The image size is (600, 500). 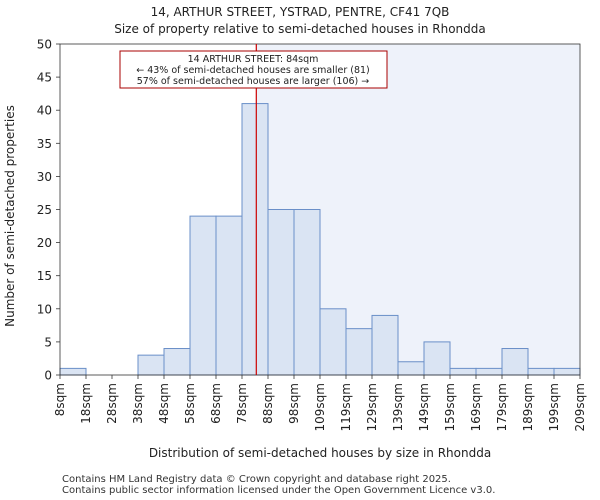 What do you see at coordinates (489, 371) in the screenshot?
I see `bar-169sqm` at bounding box center [489, 371].